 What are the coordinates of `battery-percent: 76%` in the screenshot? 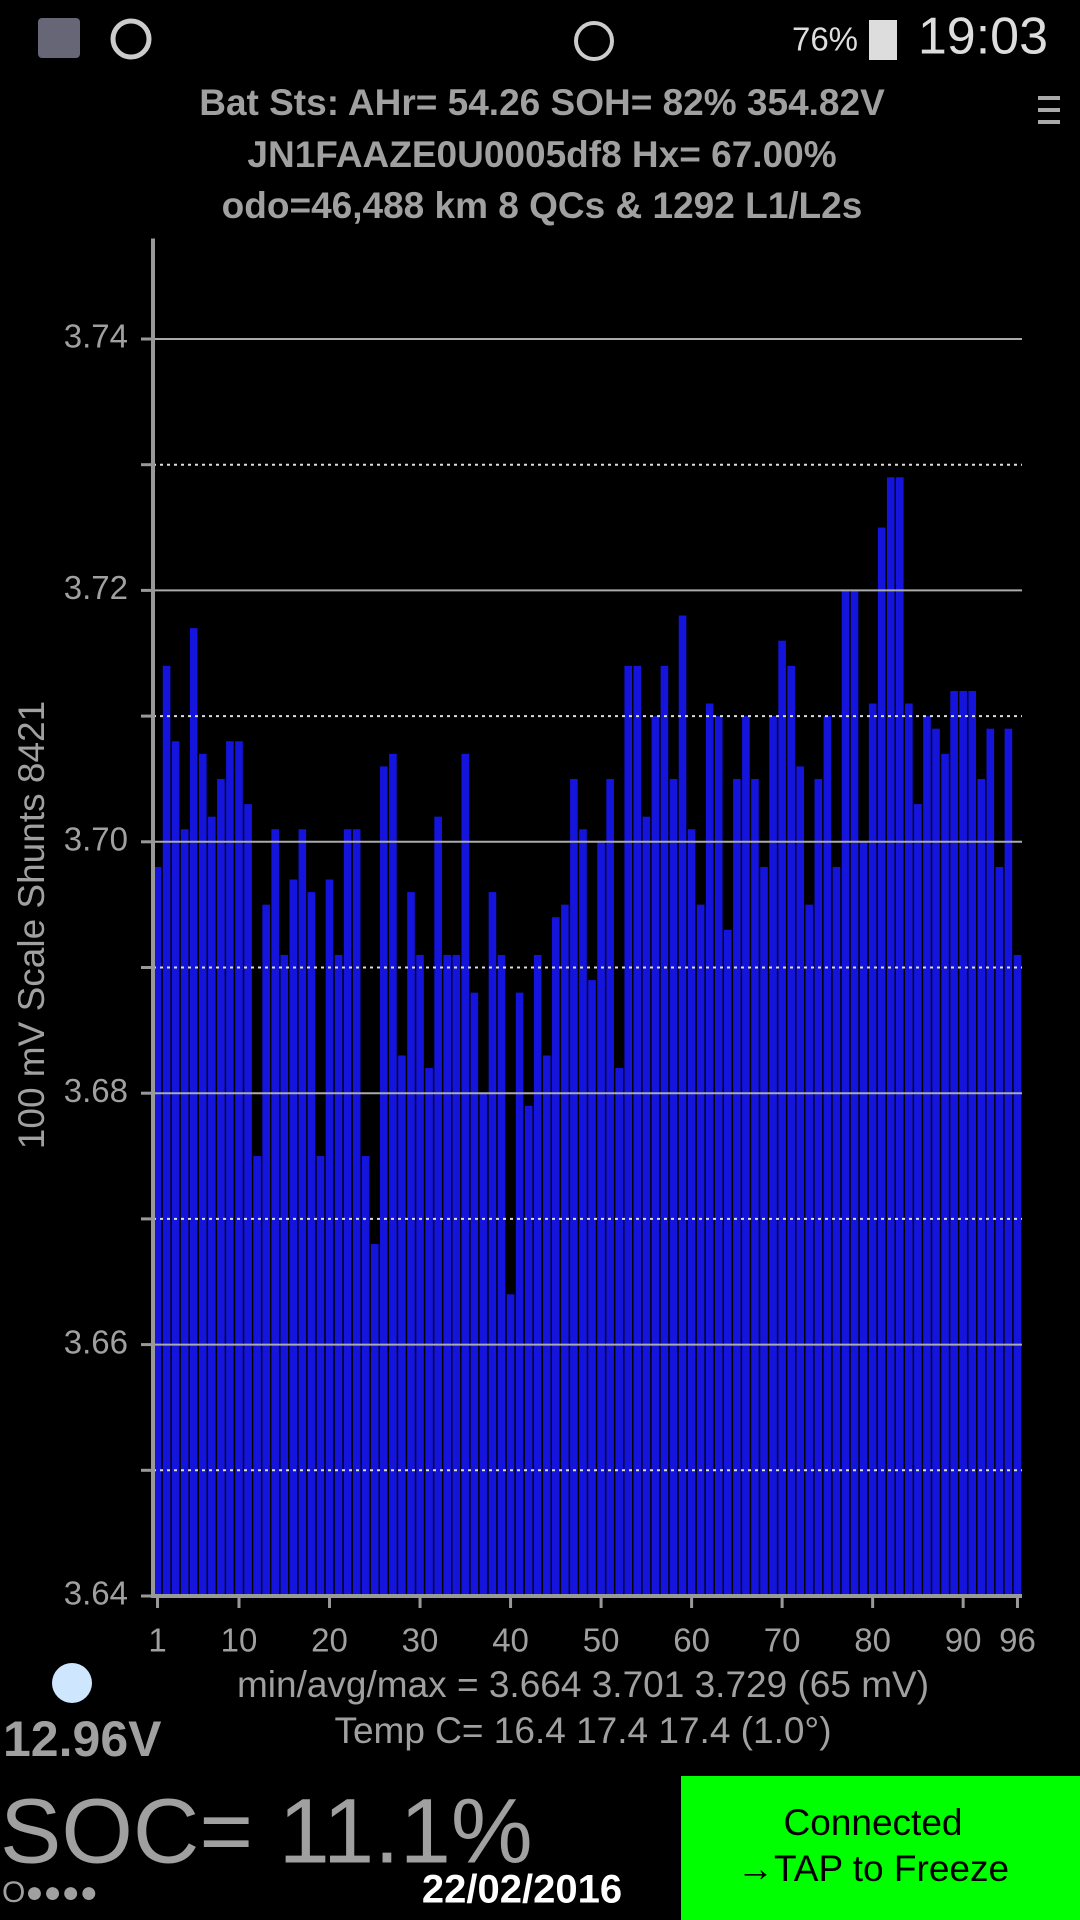 It's located at (825, 39).